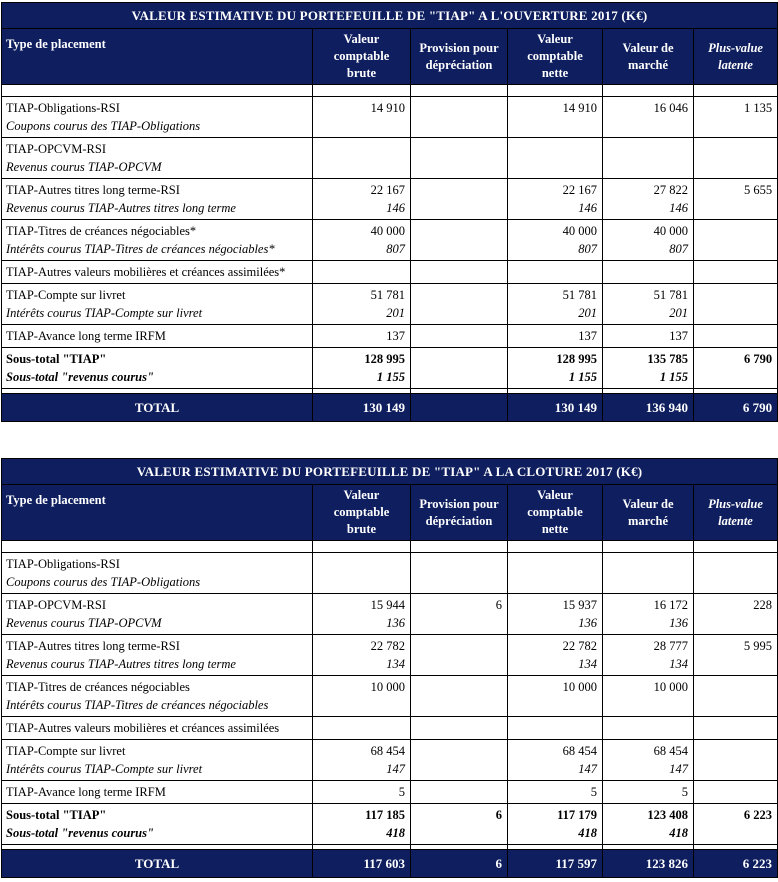  What do you see at coordinates (648, 655) in the screenshot?
I see `row-value-cell: 28 777 134` at bounding box center [648, 655].